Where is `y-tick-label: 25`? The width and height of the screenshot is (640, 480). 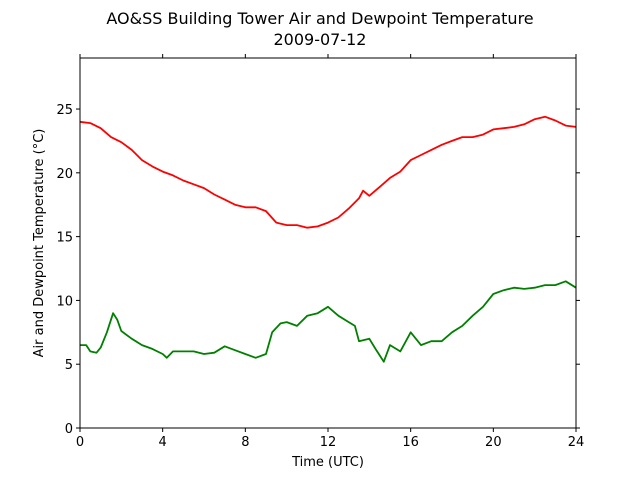
y-tick-label: 25 is located at coordinates (64, 110).